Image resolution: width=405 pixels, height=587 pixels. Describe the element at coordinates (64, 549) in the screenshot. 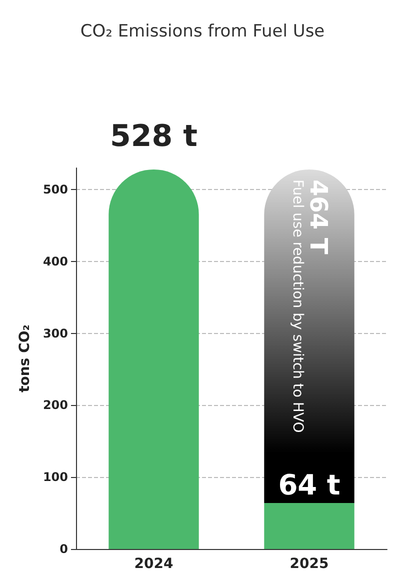

I see `y-tick-label: 0` at that location.